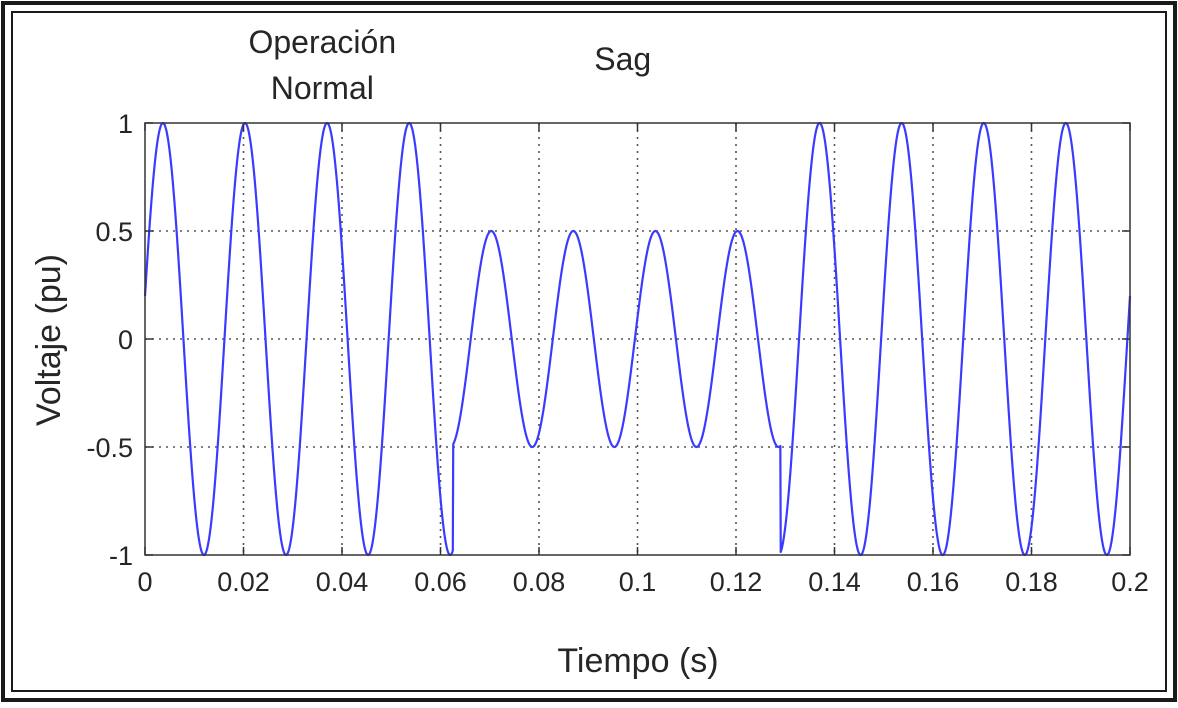 This screenshot has height=708, width=1178. I want to click on x-tick-label: 0.12, so click(736, 582).